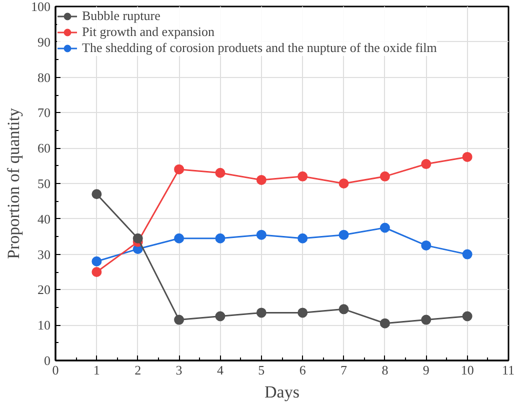  Describe the element at coordinates (302, 370) in the screenshot. I see `x-tick-label: 6` at that location.